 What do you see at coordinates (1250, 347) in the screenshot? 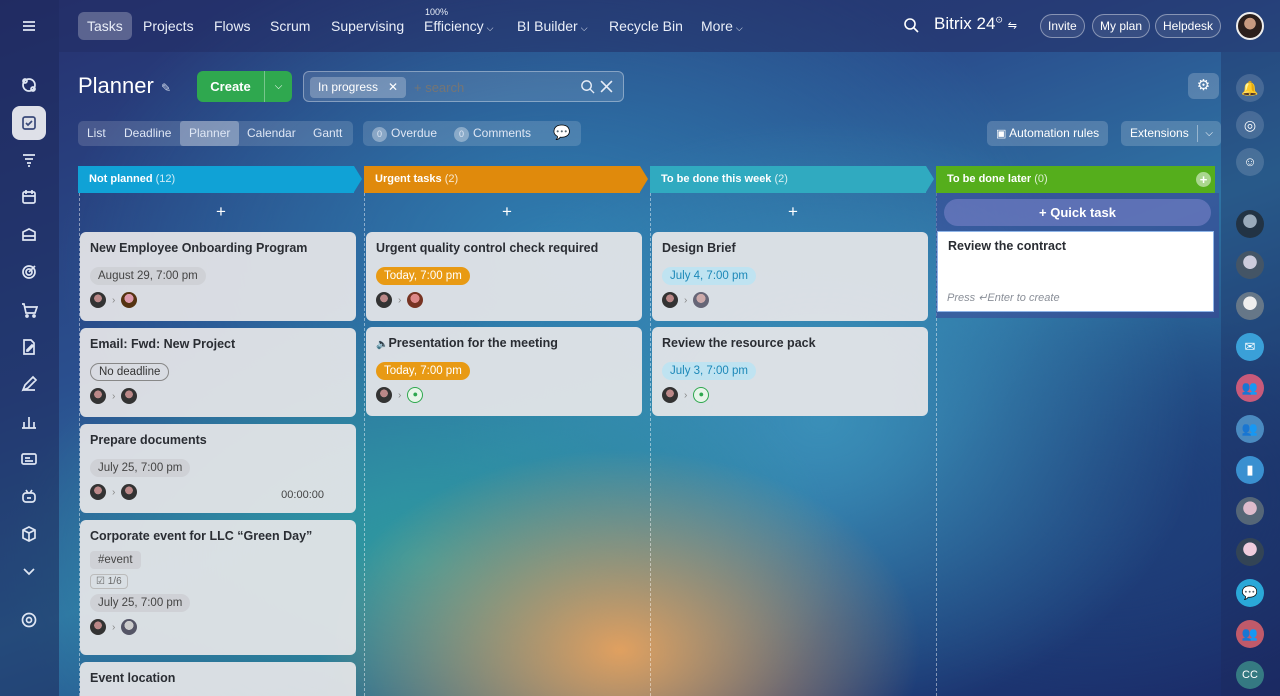
I see `mail-icon: ✉` at bounding box center [1250, 347].